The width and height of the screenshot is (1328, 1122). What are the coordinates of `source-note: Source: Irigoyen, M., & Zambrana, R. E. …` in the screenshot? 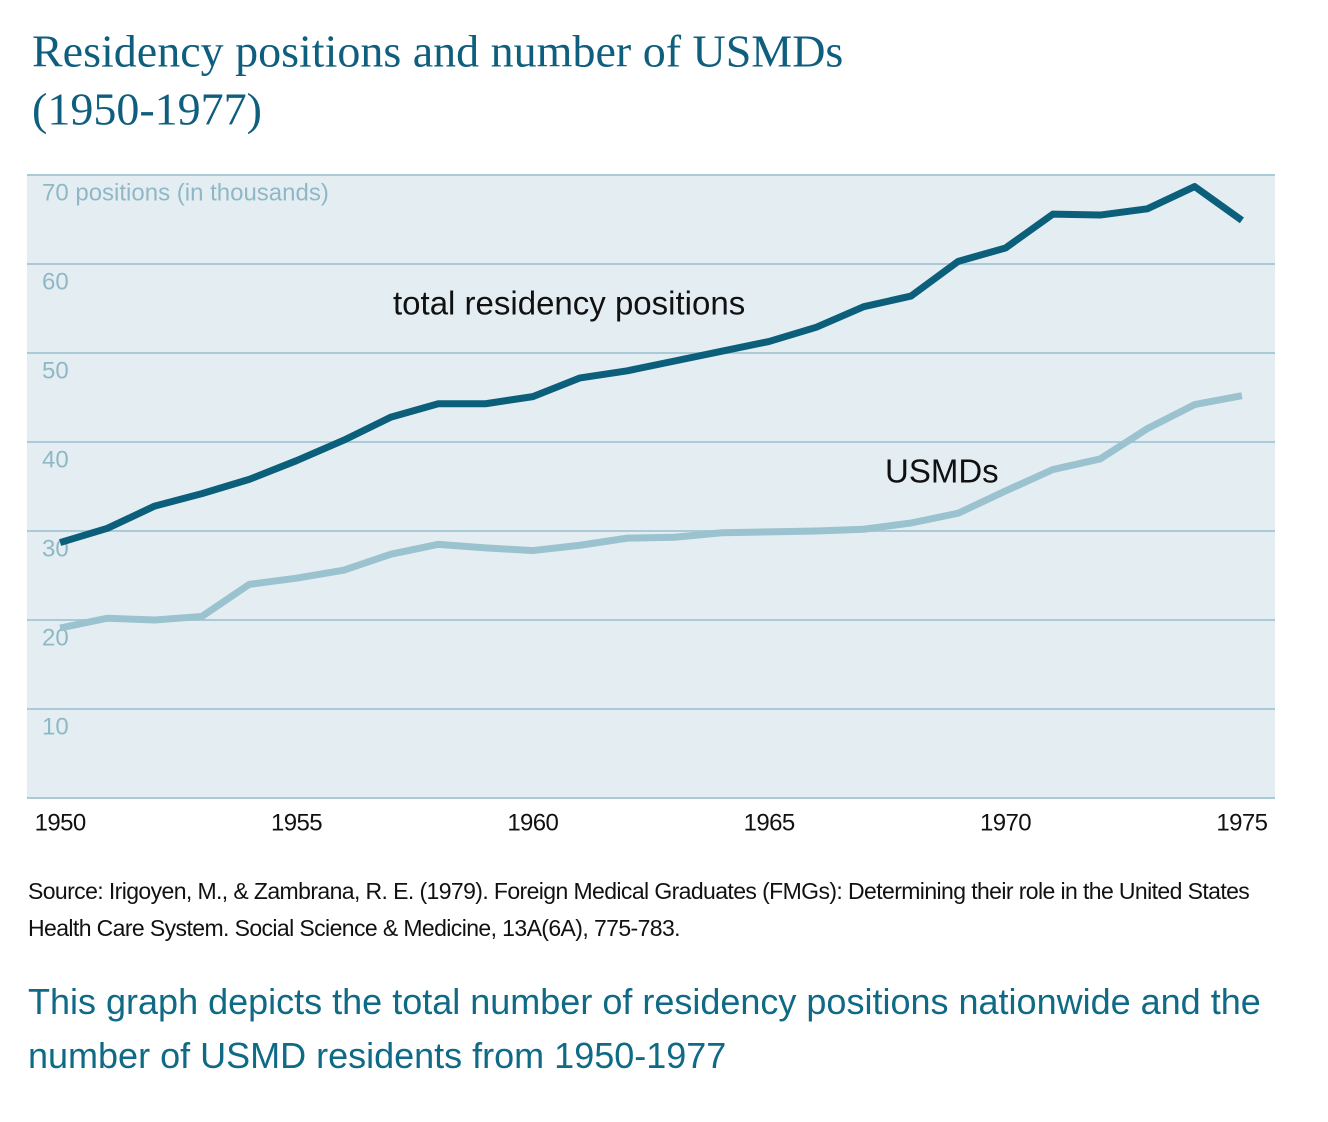 It's located at (639, 909).